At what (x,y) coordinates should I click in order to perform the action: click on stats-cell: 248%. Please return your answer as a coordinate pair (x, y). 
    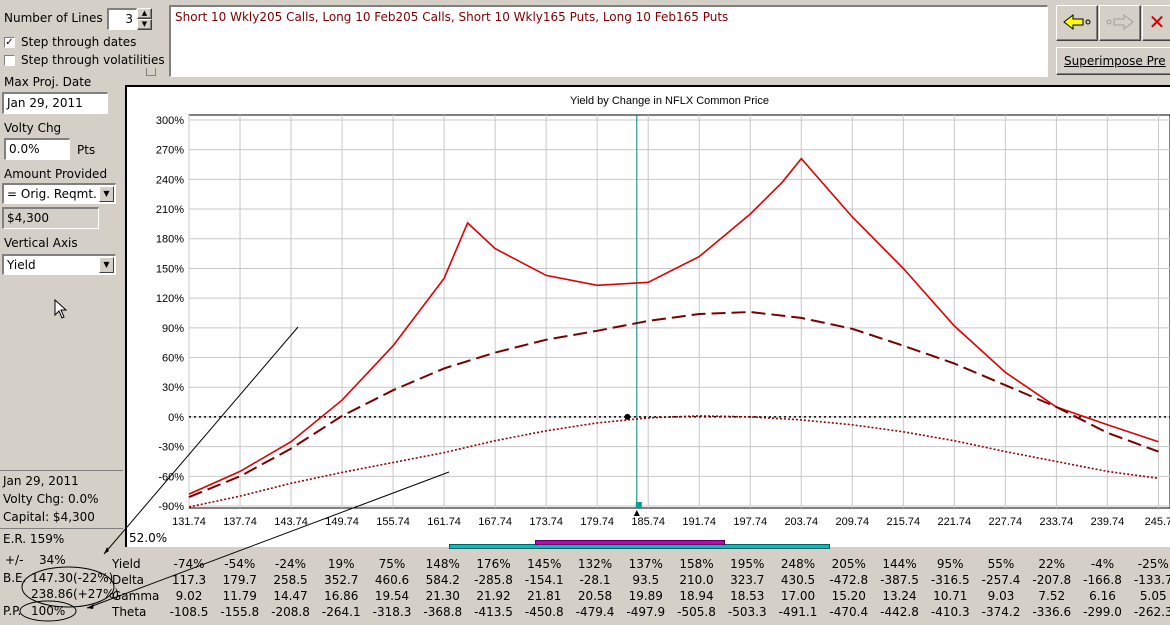
    Looking at the image, I should click on (798, 564).